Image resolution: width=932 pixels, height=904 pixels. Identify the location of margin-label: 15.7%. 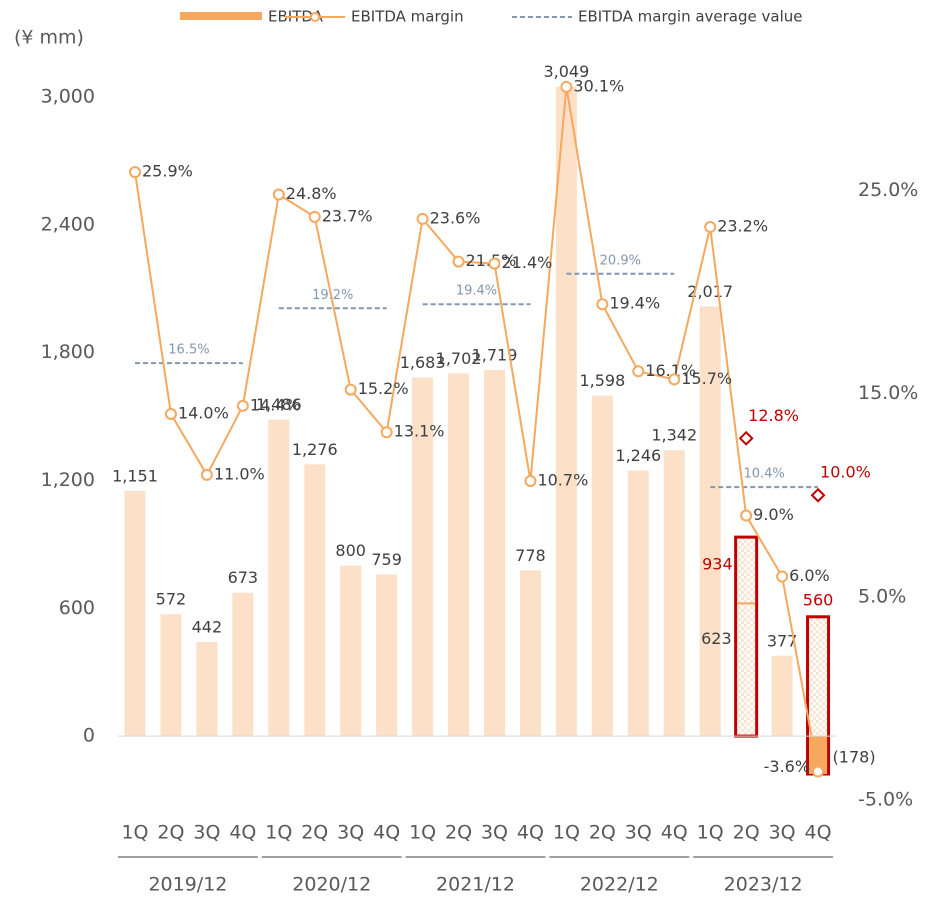
(706, 378).